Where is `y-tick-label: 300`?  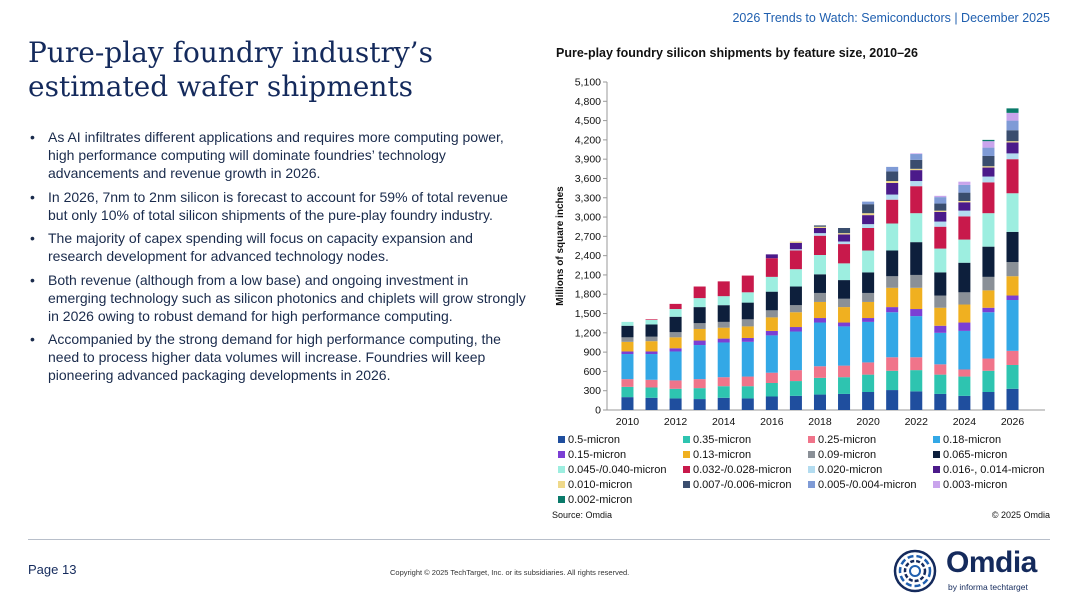 y-tick-label: 300 is located at coordinates (592, 391).